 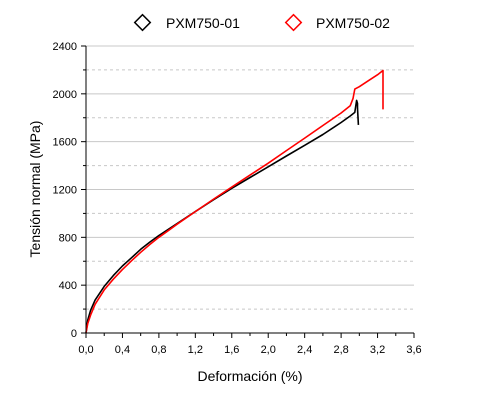 What do you see at coordinates (158, 350) in the screenshot?
I see `x-tick-label: 0,8` at bounding box center [158, 350].